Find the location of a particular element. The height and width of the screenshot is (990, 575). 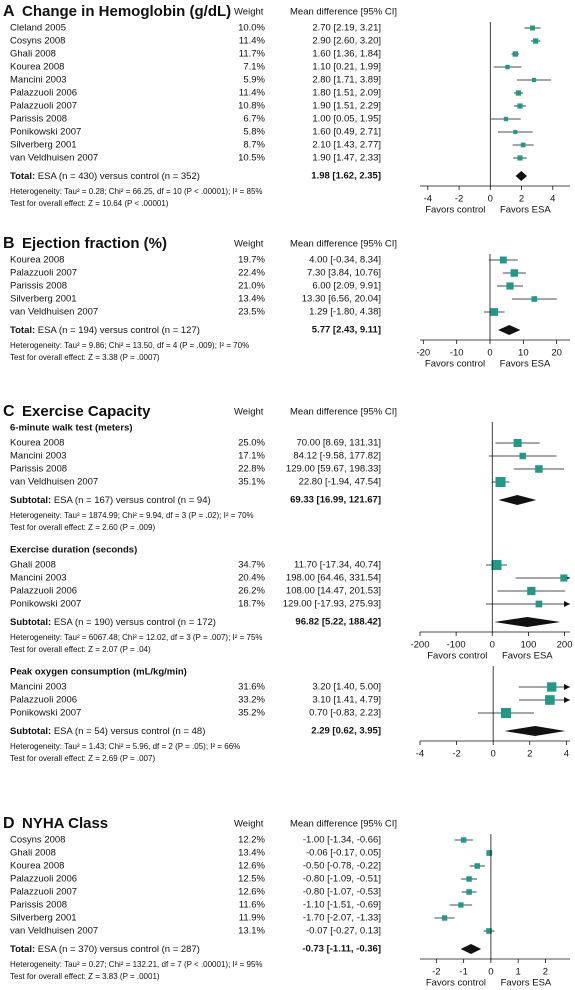

study-weight: 17.1% is located at coordinates (251, 456).